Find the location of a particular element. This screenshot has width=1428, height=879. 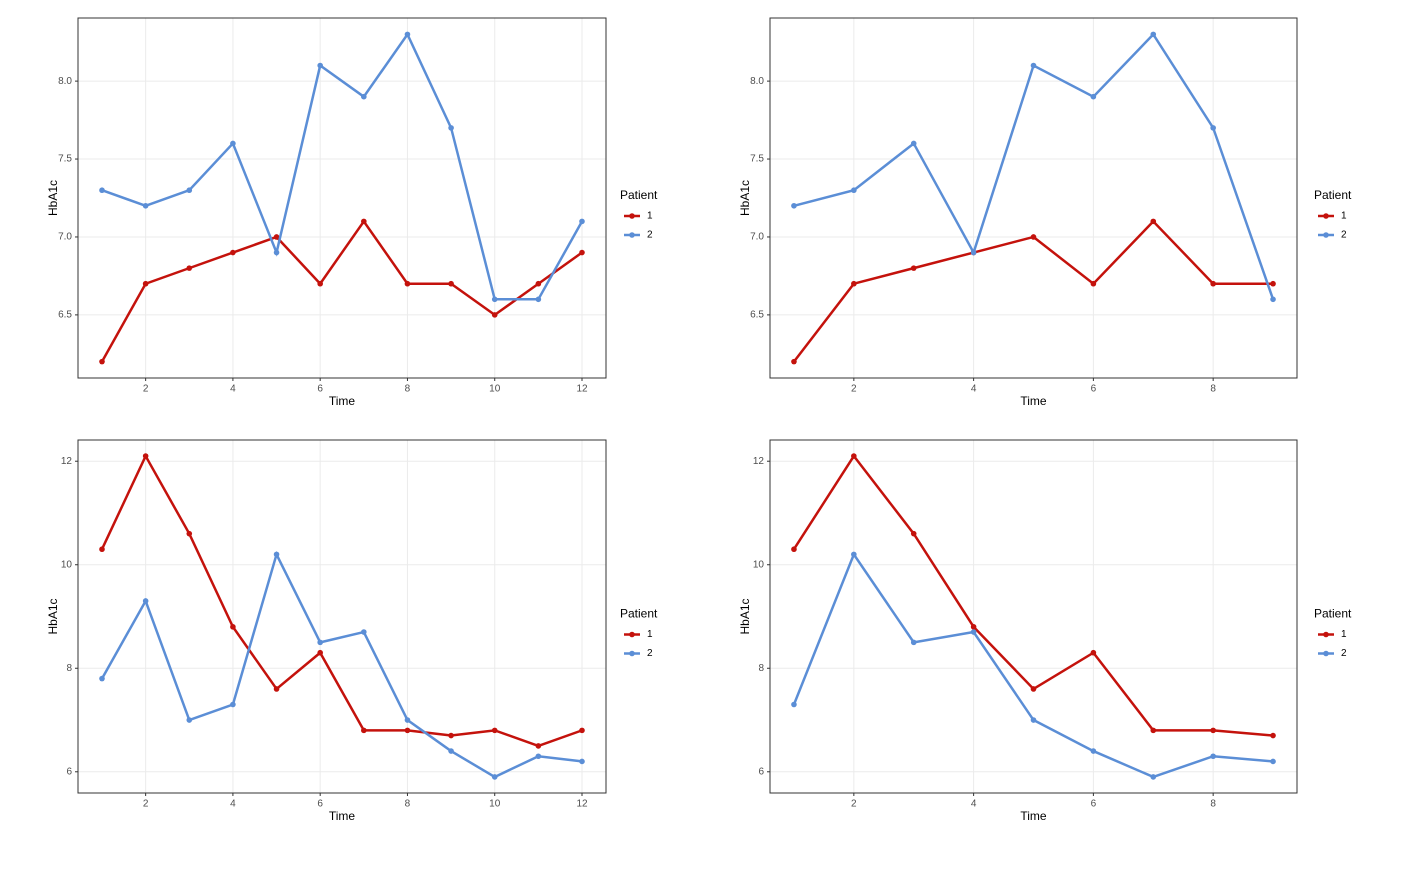

x-tick-label: 10 is located at coordinates (495, 804).